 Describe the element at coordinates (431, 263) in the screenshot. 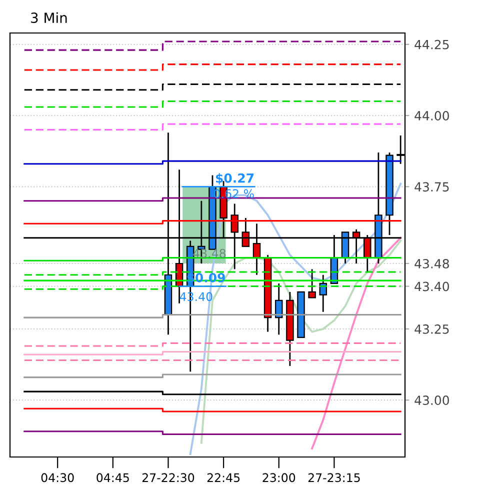

I see `y-tick-label: 43.48` at that location.